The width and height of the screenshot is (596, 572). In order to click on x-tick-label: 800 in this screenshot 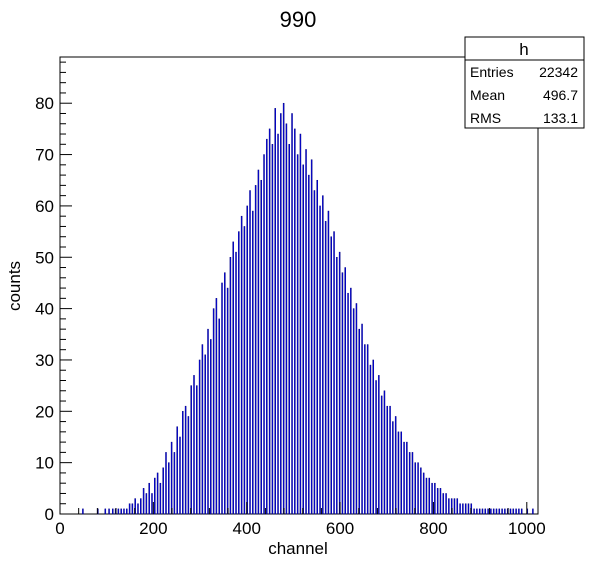, I will do `click(433, 528)`.